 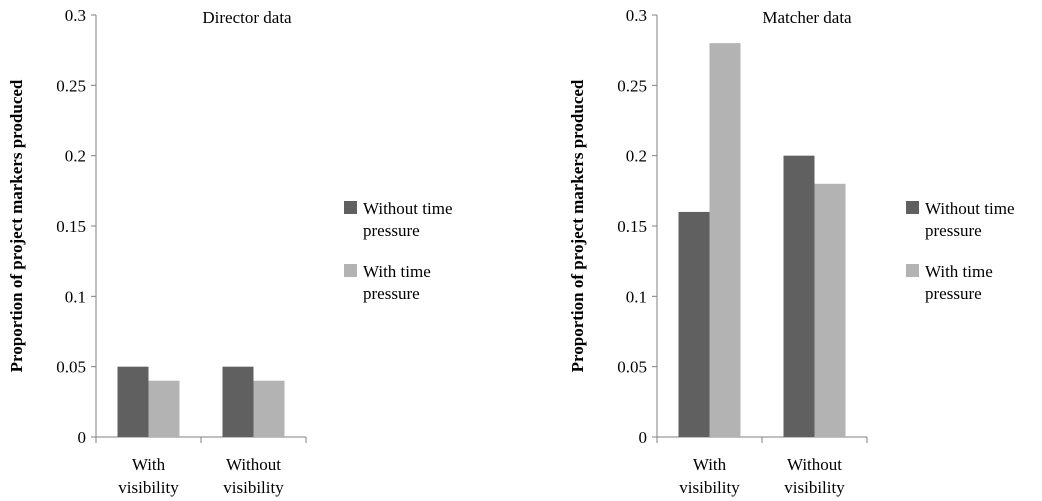 I want to click on chart-title: Matcher data, so click(x=807, y=17).